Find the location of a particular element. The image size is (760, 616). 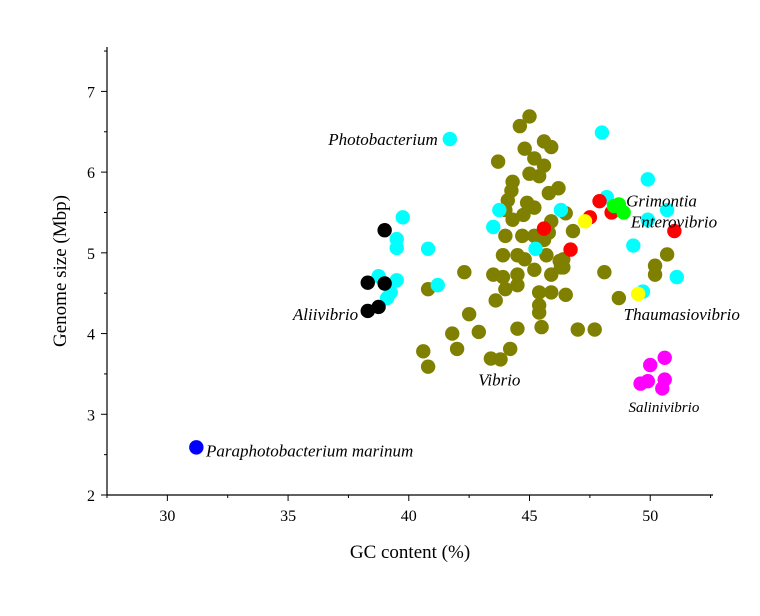

series-grimontia is located at coordinates (618, 208).